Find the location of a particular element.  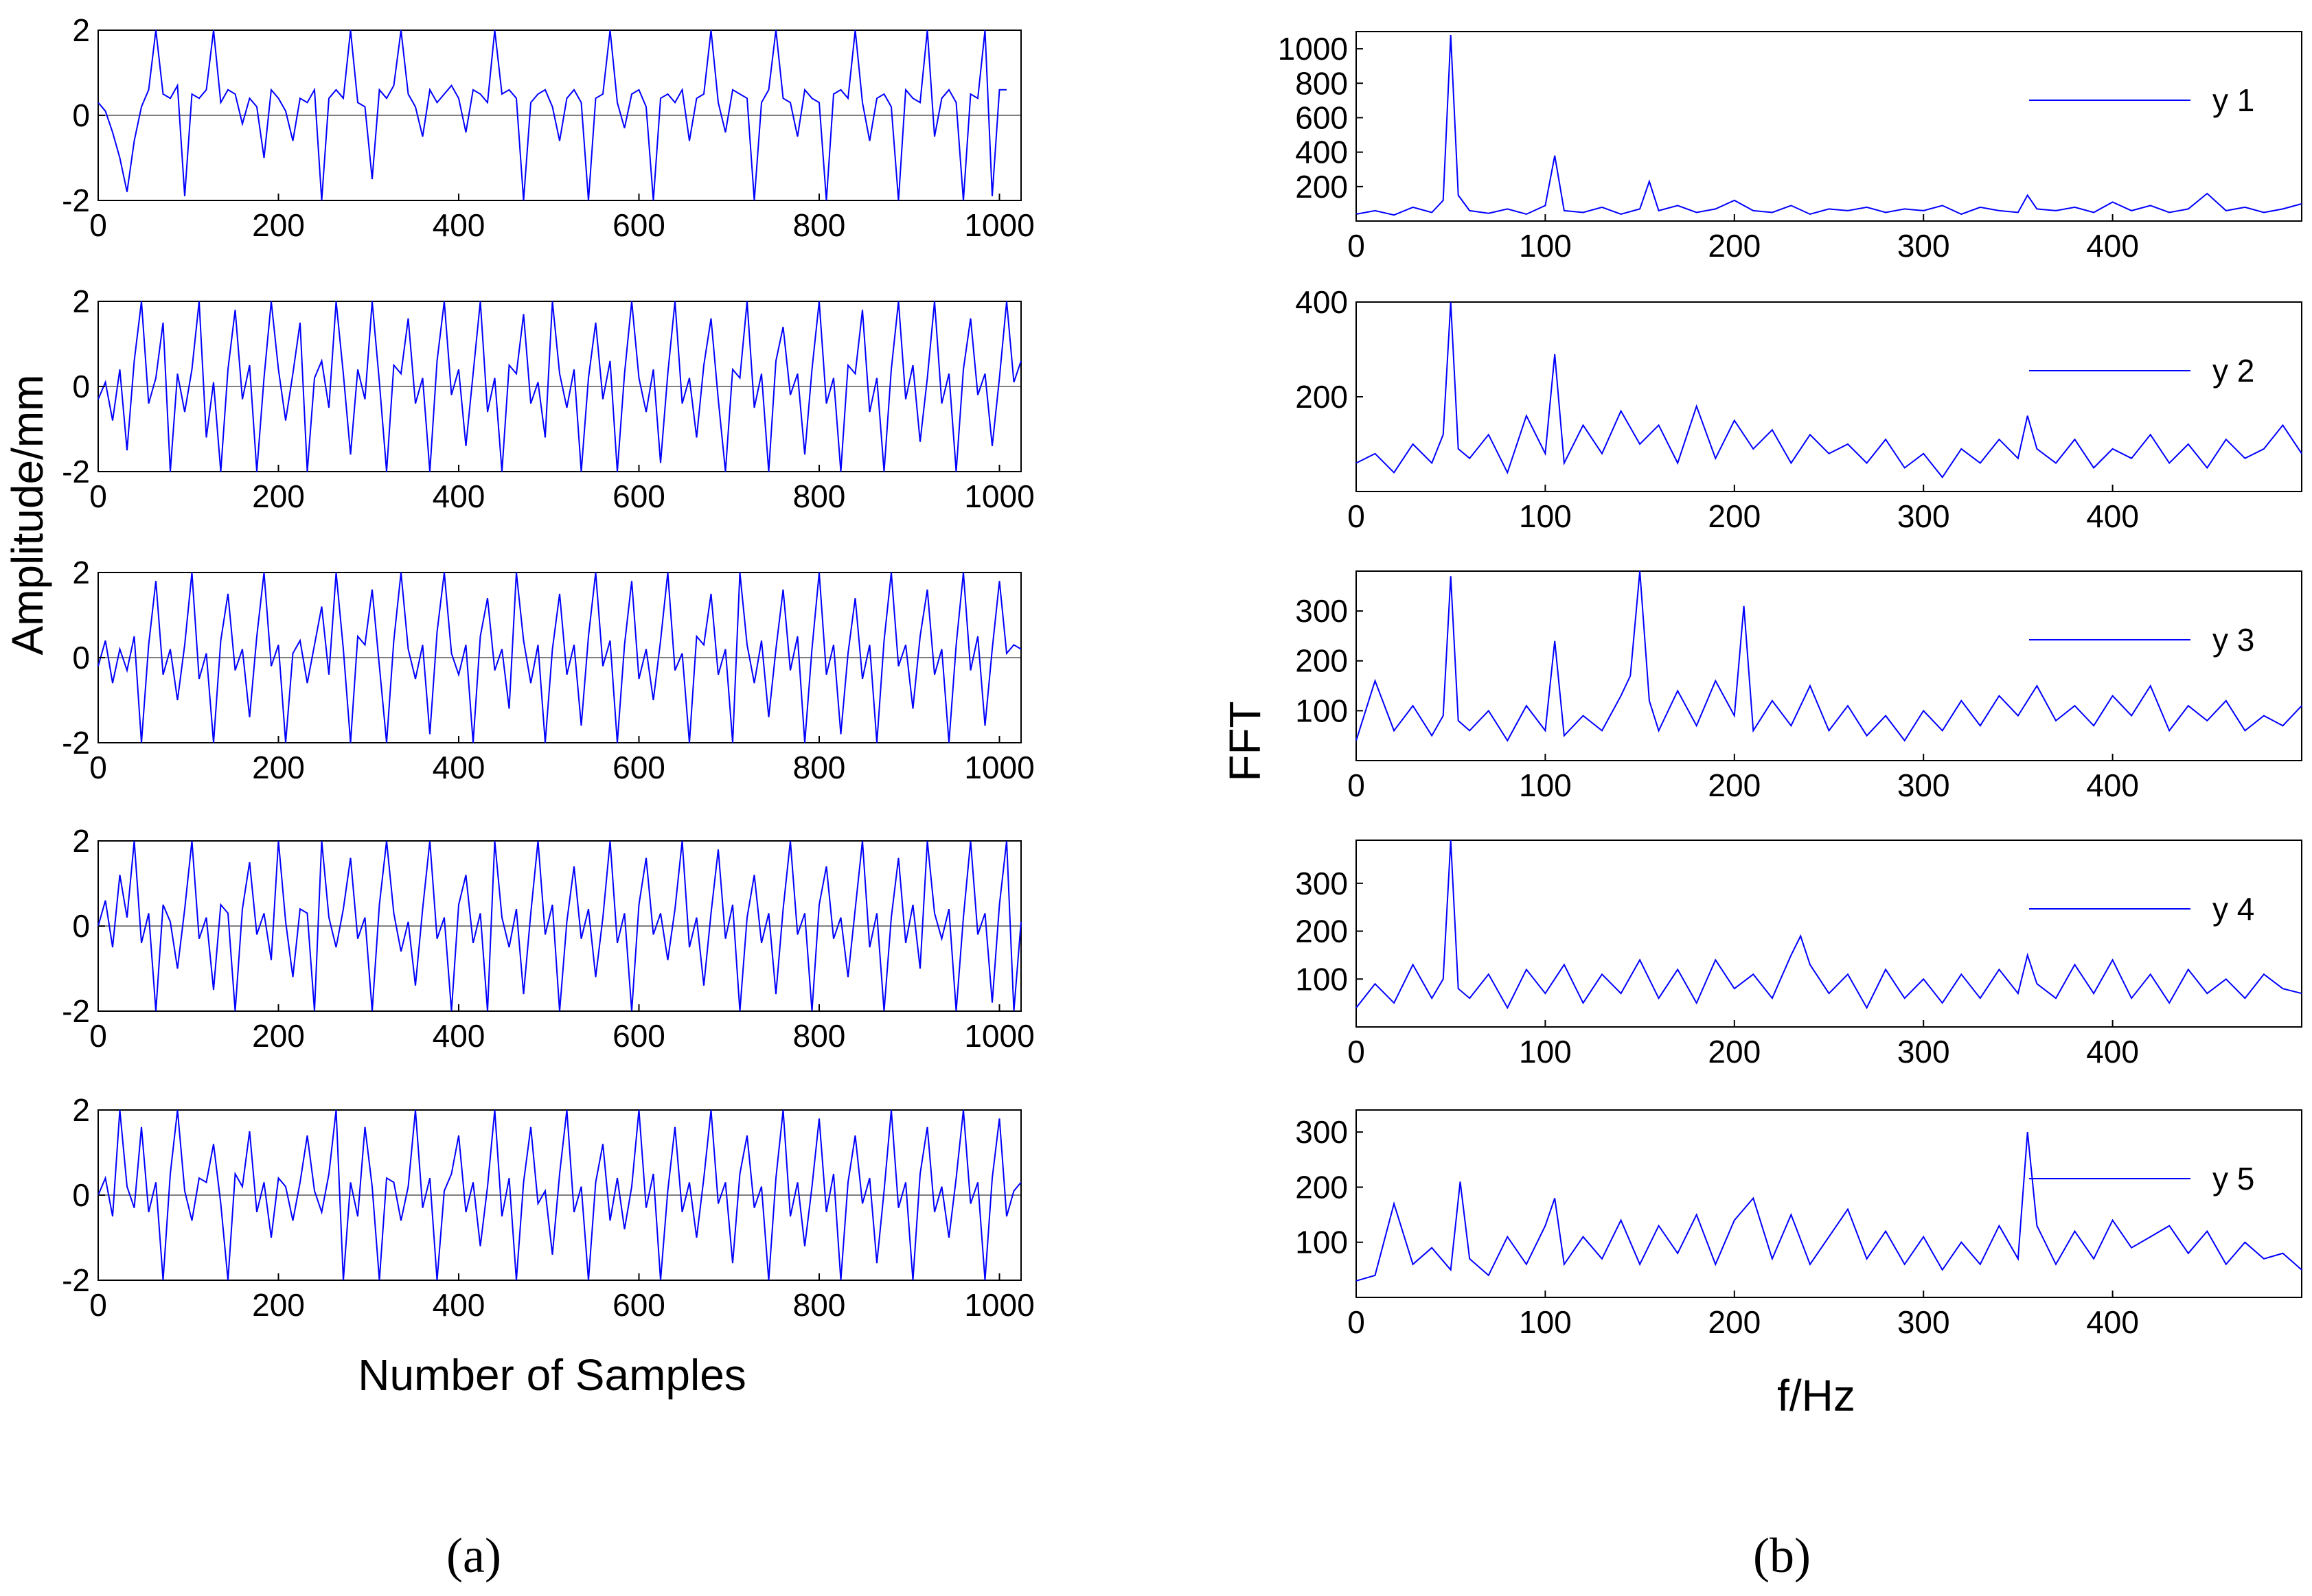

subplot-b-y2: 0 100 200 300 400 200 400 y 2 is located at coordinates (1799, 409).